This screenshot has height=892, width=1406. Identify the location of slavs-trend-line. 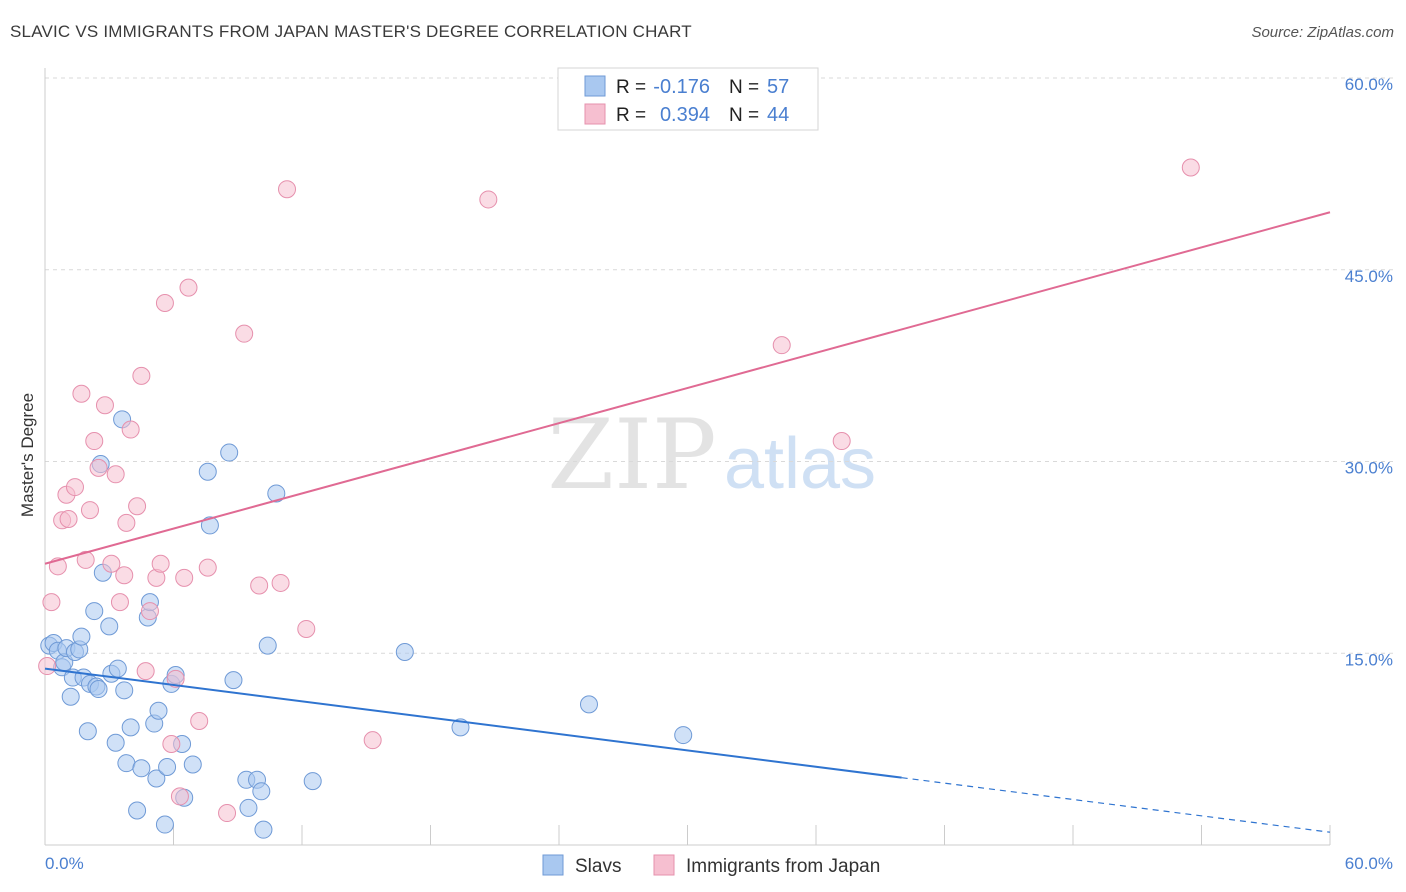
(473, 723).